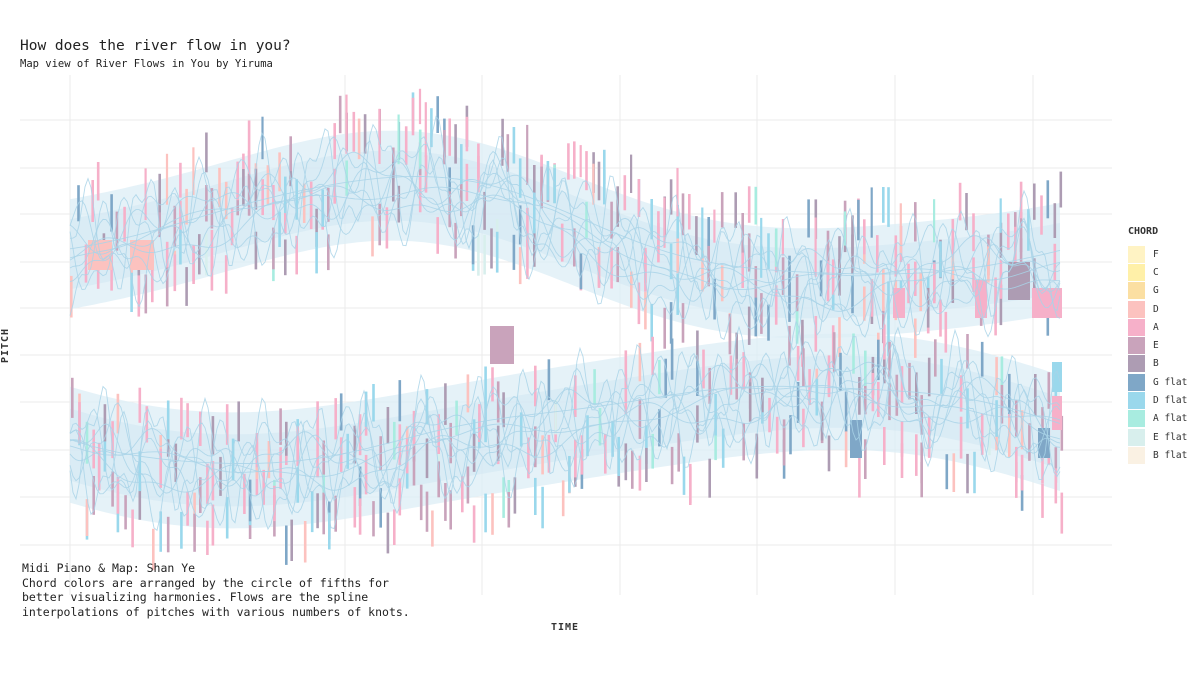  Describe the element at coordinates (1156, 327) in the screenshot. I see `legend-label: A` at that location.